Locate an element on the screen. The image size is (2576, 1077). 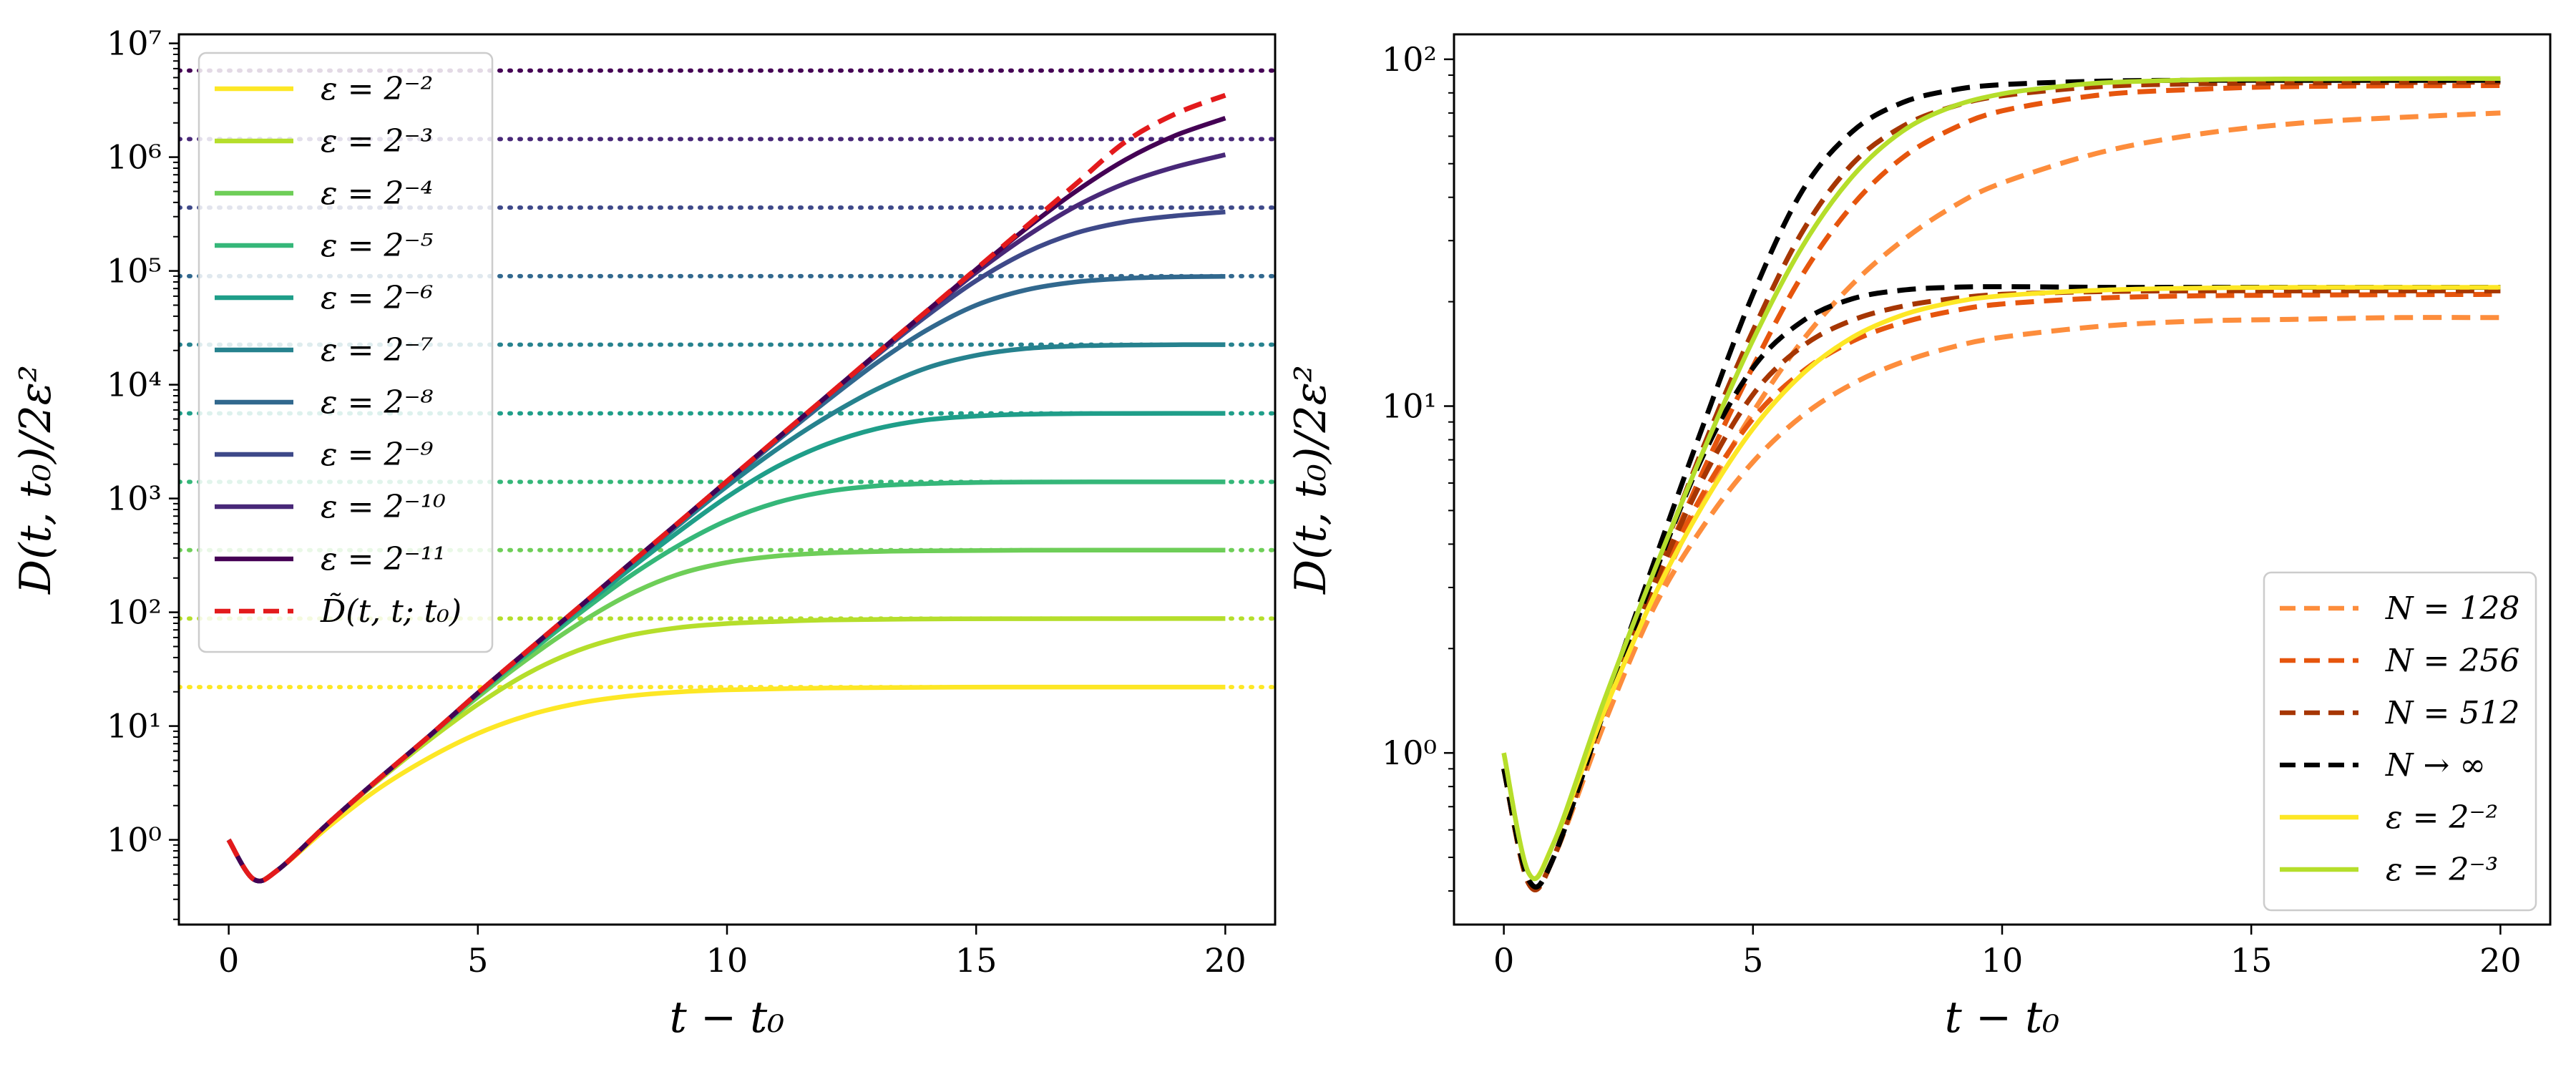
right-legend: N = 128 N = 256 N = 512 N → ∞ ε = 2⁻² ε = 2⁻³ is located at coordinates (2400, 741).